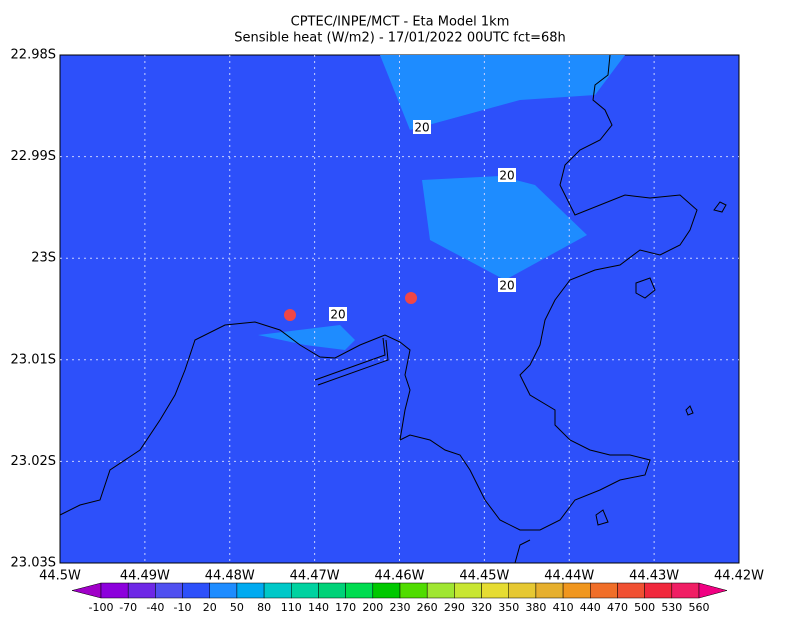  I want to click on colorbar-label: 500, so click(644, 607).